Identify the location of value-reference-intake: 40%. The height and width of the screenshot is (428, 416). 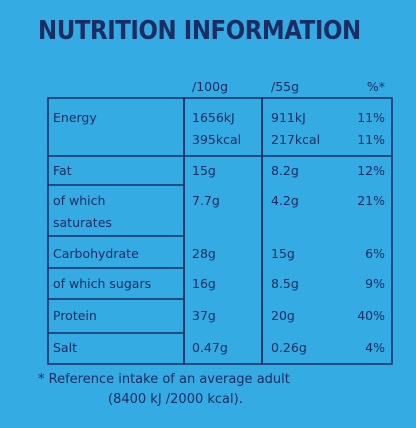
(371, 315).